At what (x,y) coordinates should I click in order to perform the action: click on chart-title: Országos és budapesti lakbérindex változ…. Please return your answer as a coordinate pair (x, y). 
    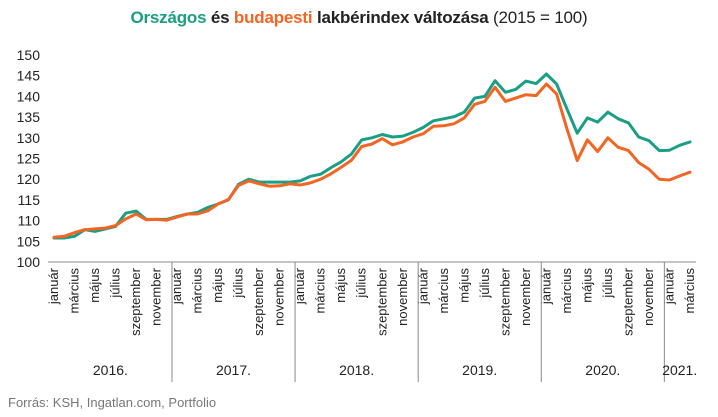
    Looking at the image, I should click on (359, 18).